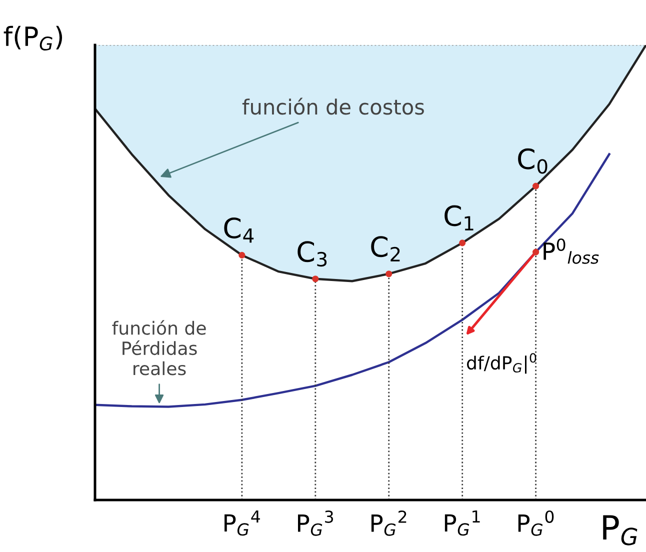 The width and height of the screenshot is (646, 552). I want to click on annotation: P$^{0}$$_{loss}$, so click(571, 251).